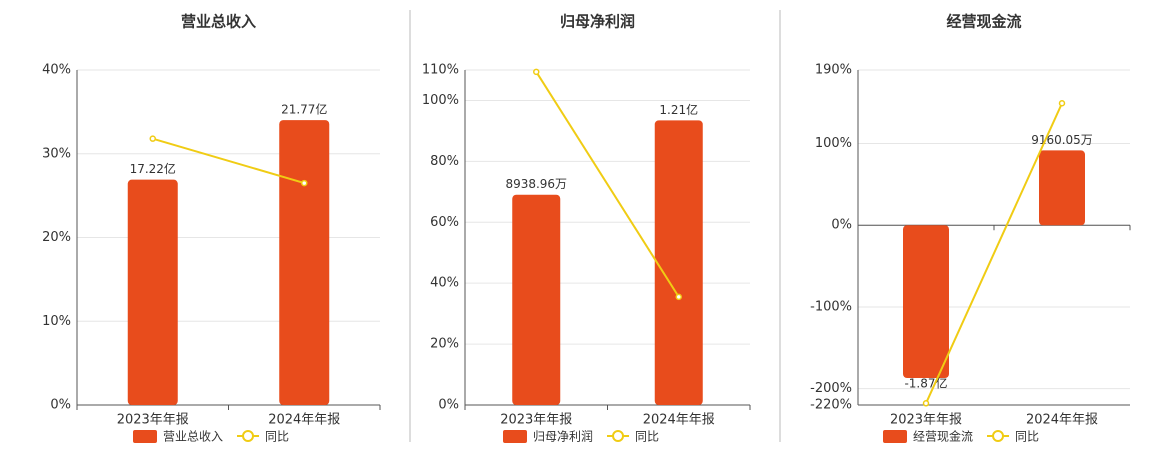 The width and height of the screenshot is (1160, 450). I want to click on y-tick-label: 10%, so click(56, 321).